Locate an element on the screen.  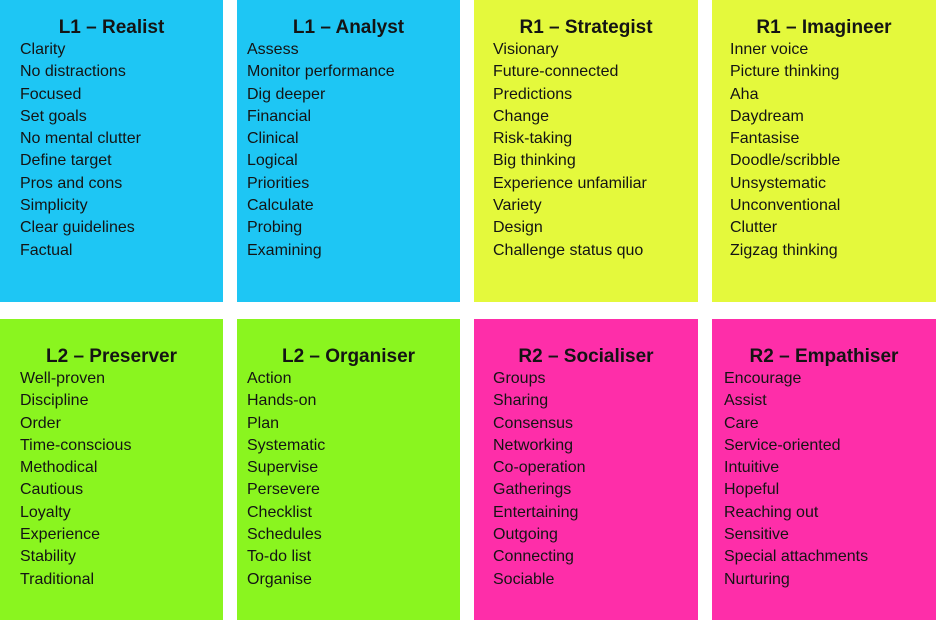
card-title: L1 – Realist is located at coordinates (111, 27).